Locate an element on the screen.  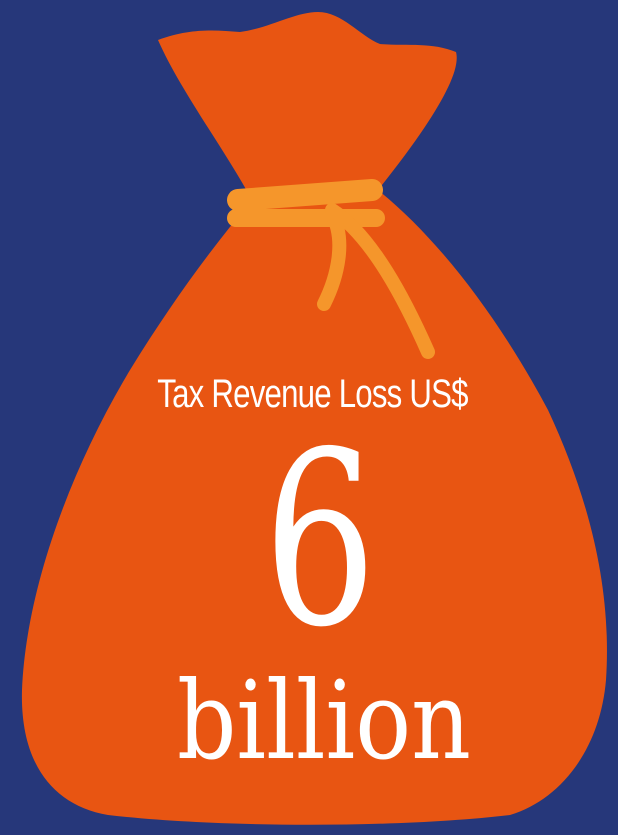
amount-number: 6 is located at coordinates (320, 540).